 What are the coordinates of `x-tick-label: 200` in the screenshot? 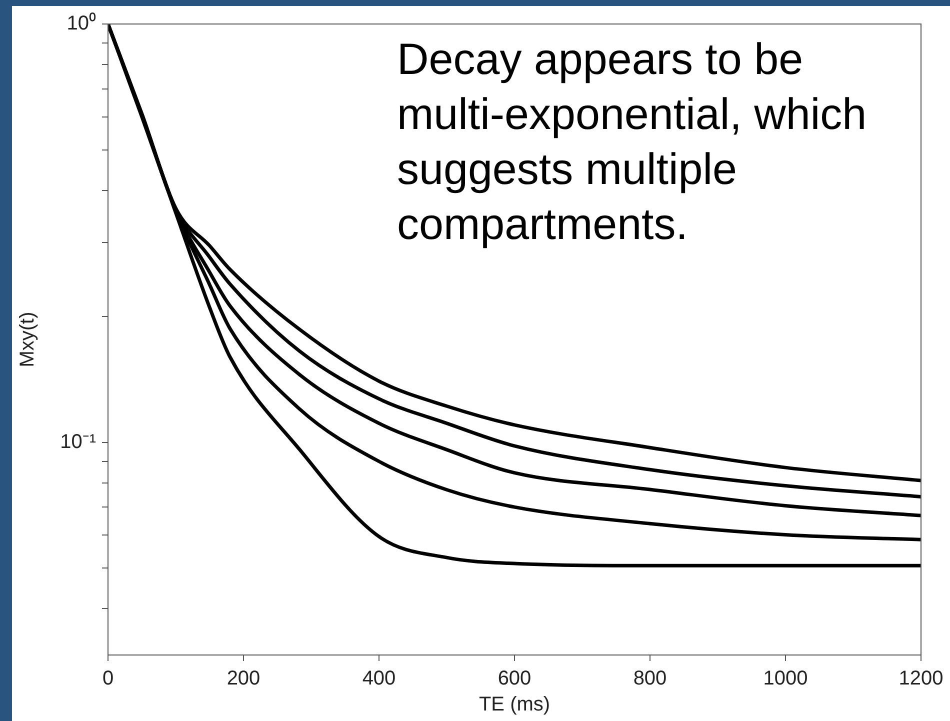 It's located at (243, 679).